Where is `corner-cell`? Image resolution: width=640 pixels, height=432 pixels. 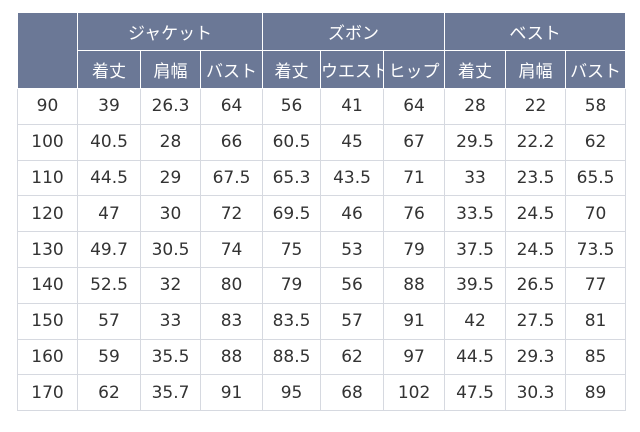 corner-cell is located at coordinates (47, 50).